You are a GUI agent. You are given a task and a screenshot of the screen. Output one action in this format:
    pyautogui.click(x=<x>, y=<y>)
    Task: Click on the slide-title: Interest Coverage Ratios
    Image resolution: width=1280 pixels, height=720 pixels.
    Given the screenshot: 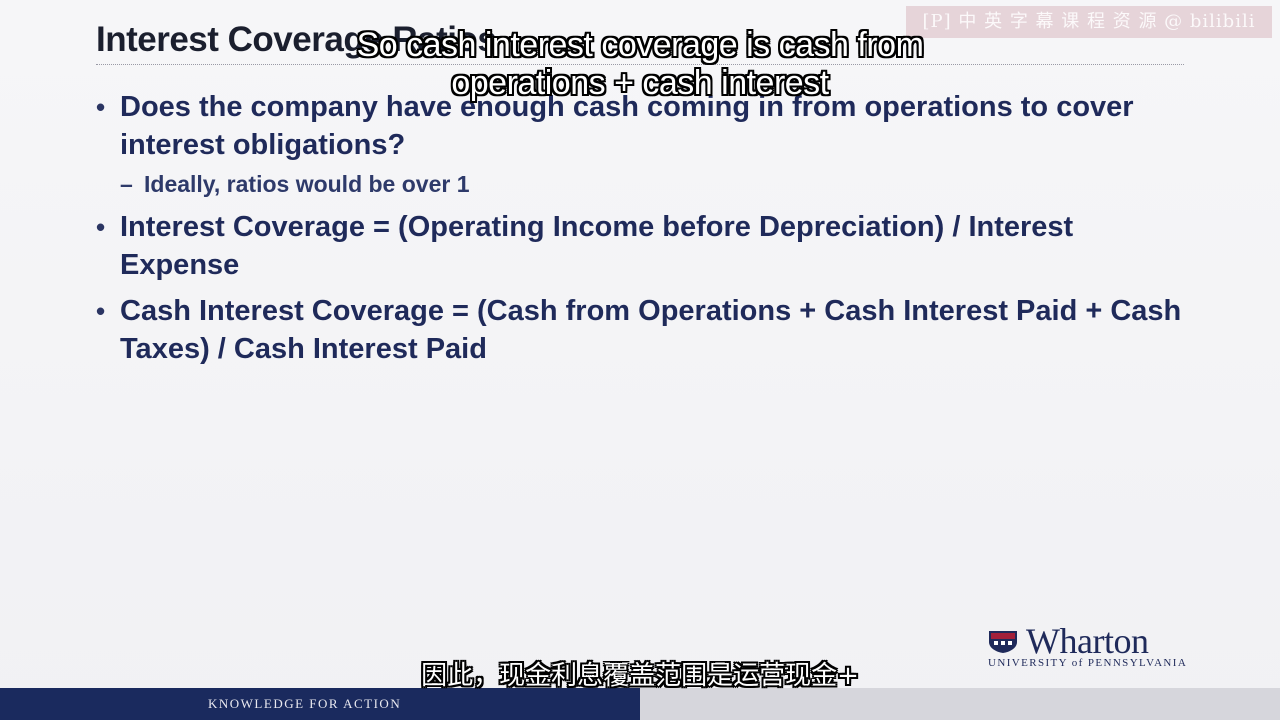 What is the action you would take?
    pyautogui.click(x=296, y=39)
    